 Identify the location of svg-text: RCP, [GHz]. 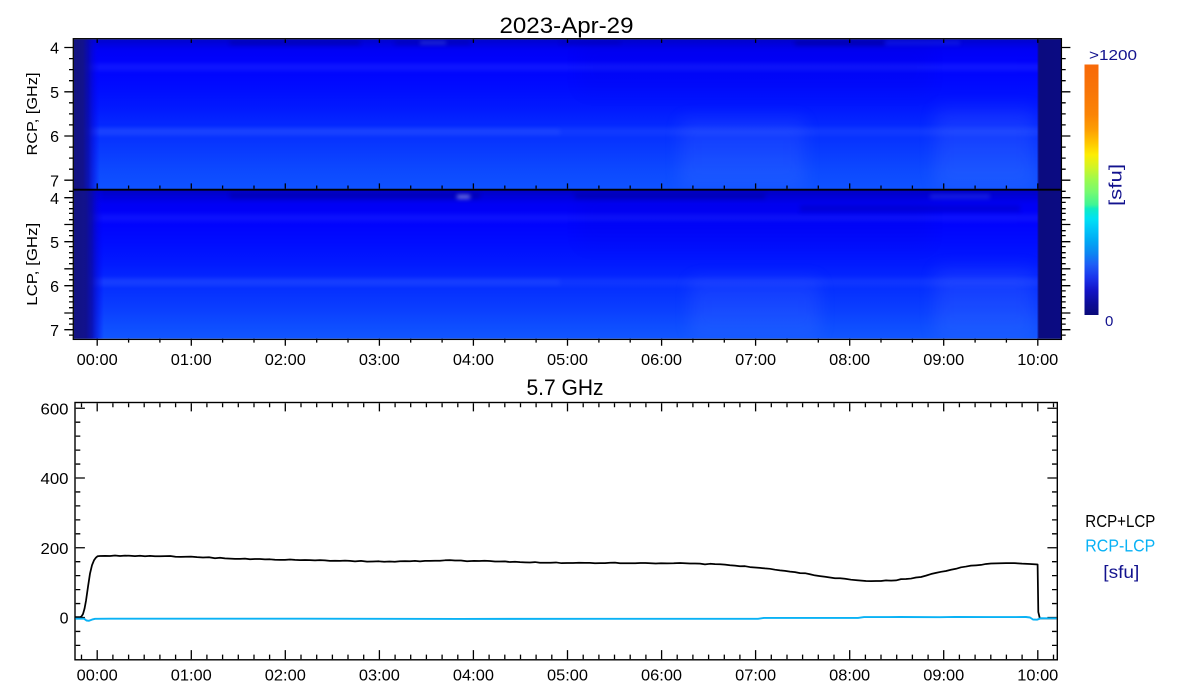
(33, 114).